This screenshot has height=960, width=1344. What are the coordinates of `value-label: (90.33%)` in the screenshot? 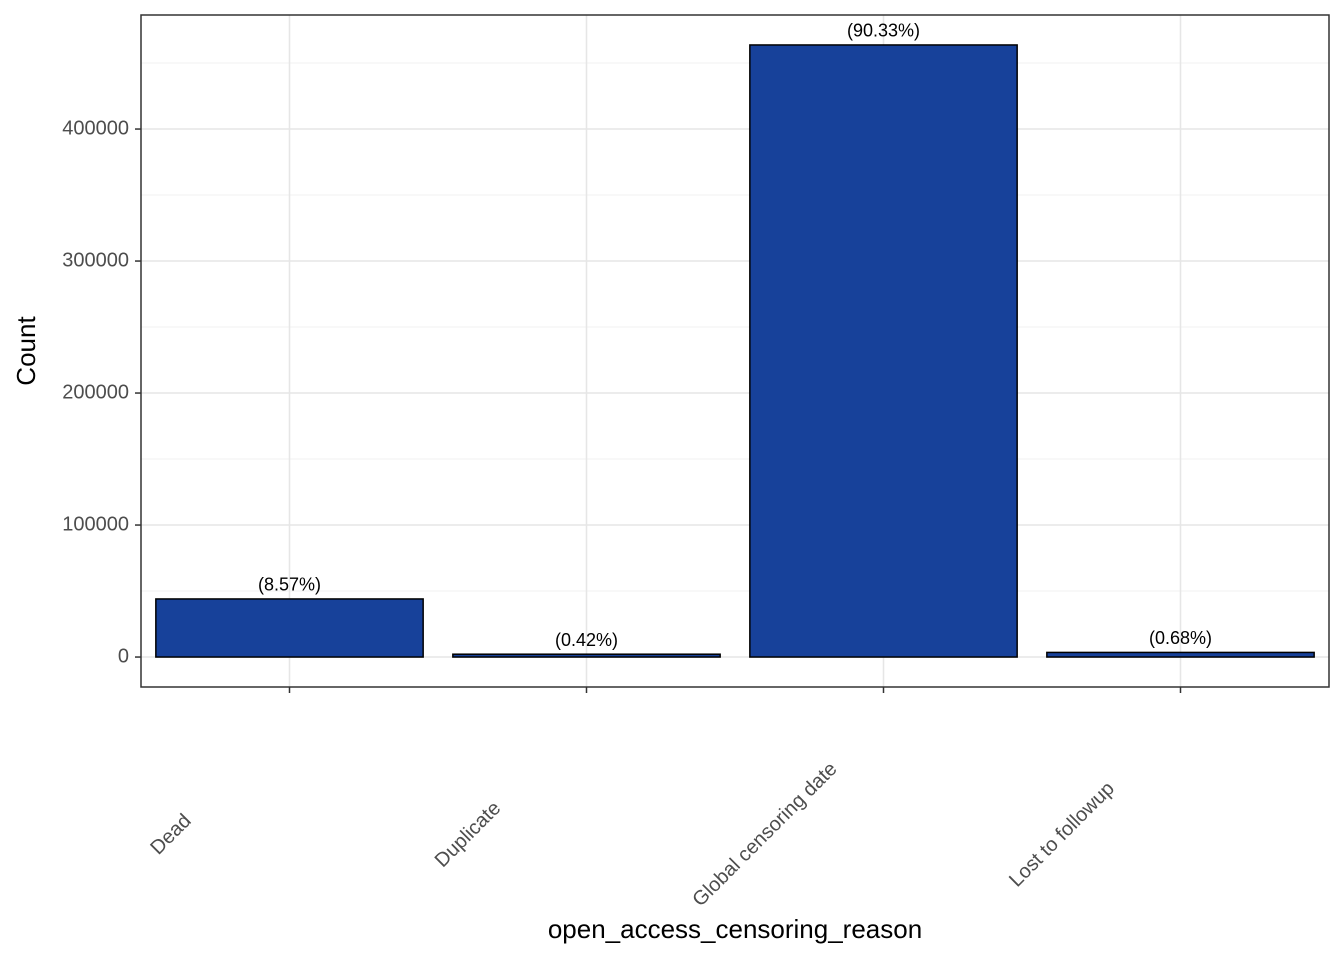 It's located at (883, 31).